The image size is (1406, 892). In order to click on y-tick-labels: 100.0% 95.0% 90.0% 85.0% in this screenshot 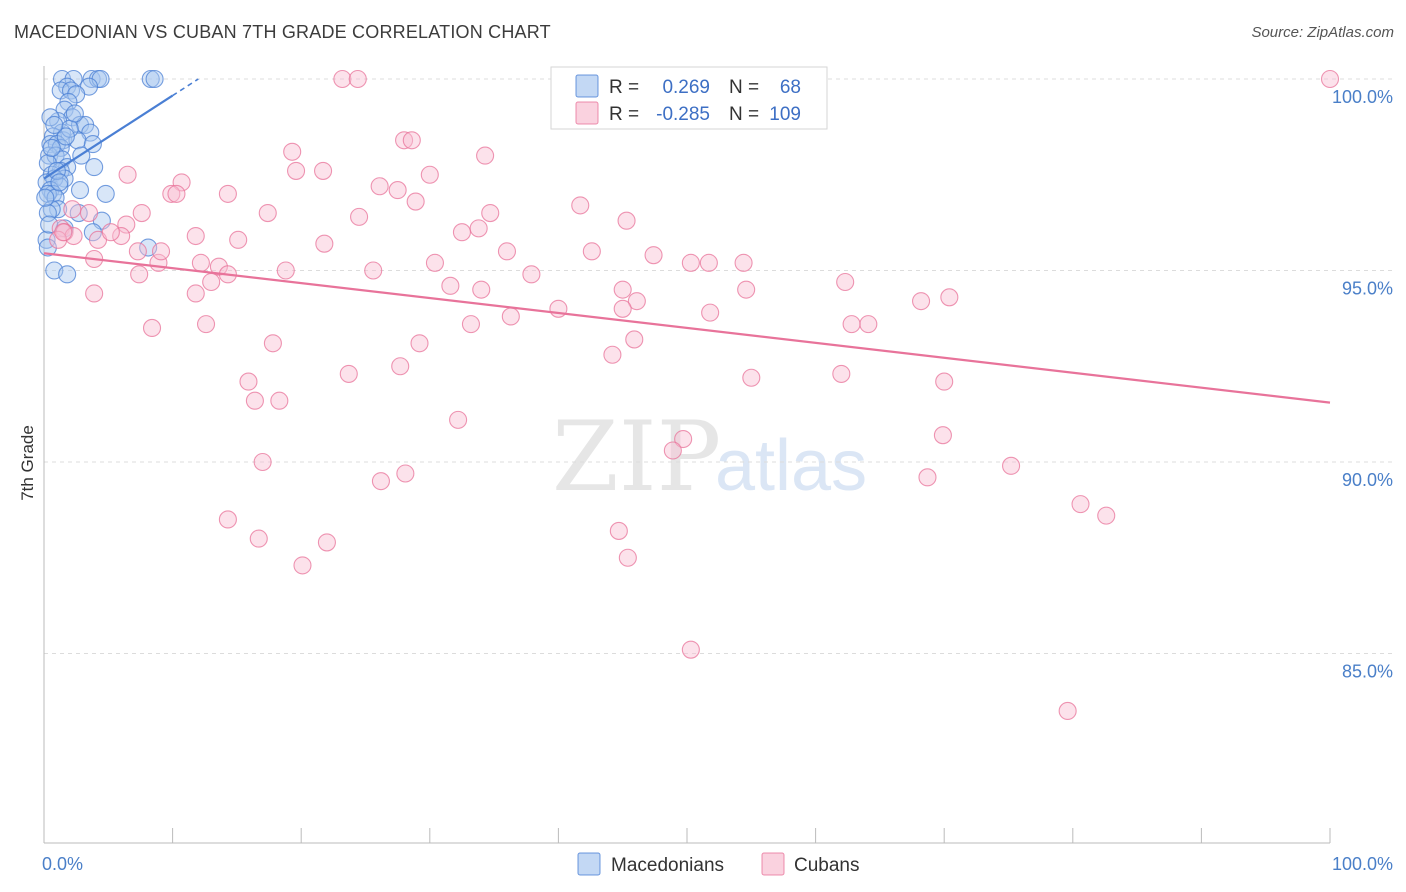, I will do `click(1362, 384)`.